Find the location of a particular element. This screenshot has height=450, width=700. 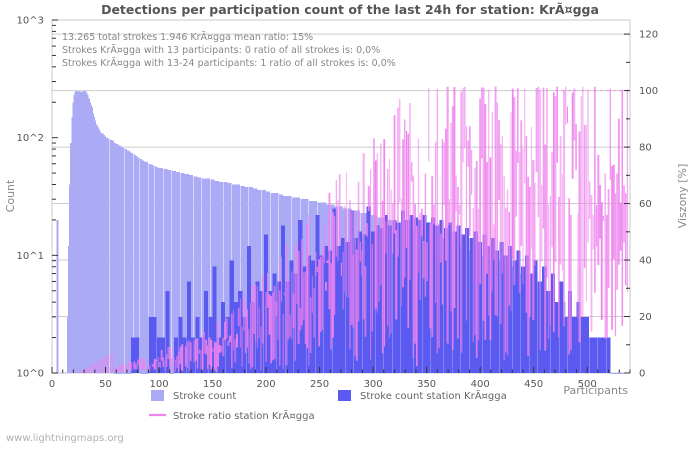

y-axis-right-label: Viszony [%] is located at coordinates (682, 196).